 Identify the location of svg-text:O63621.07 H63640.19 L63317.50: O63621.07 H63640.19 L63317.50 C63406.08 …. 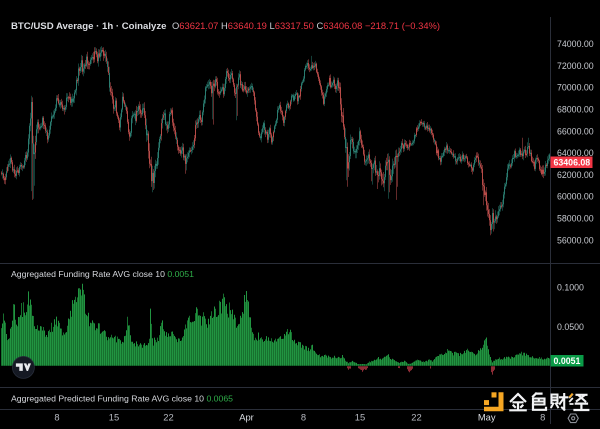
(306, 25).